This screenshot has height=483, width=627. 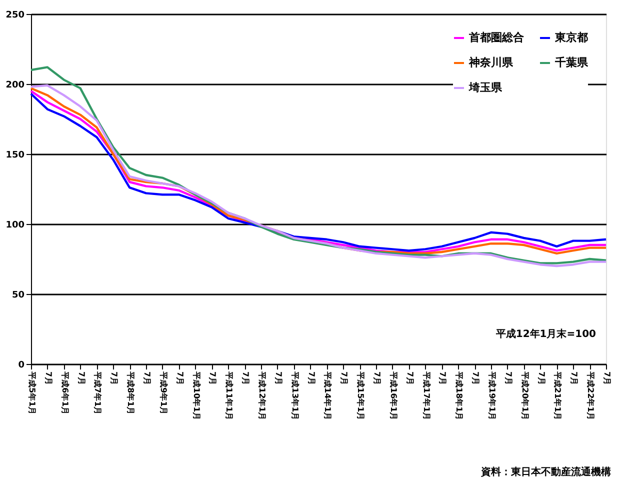 What do you see at coordinates (295, 395) in the screenshot?
I see `x-tick-label: 平成13年1月` at bounding box center [295, 395].